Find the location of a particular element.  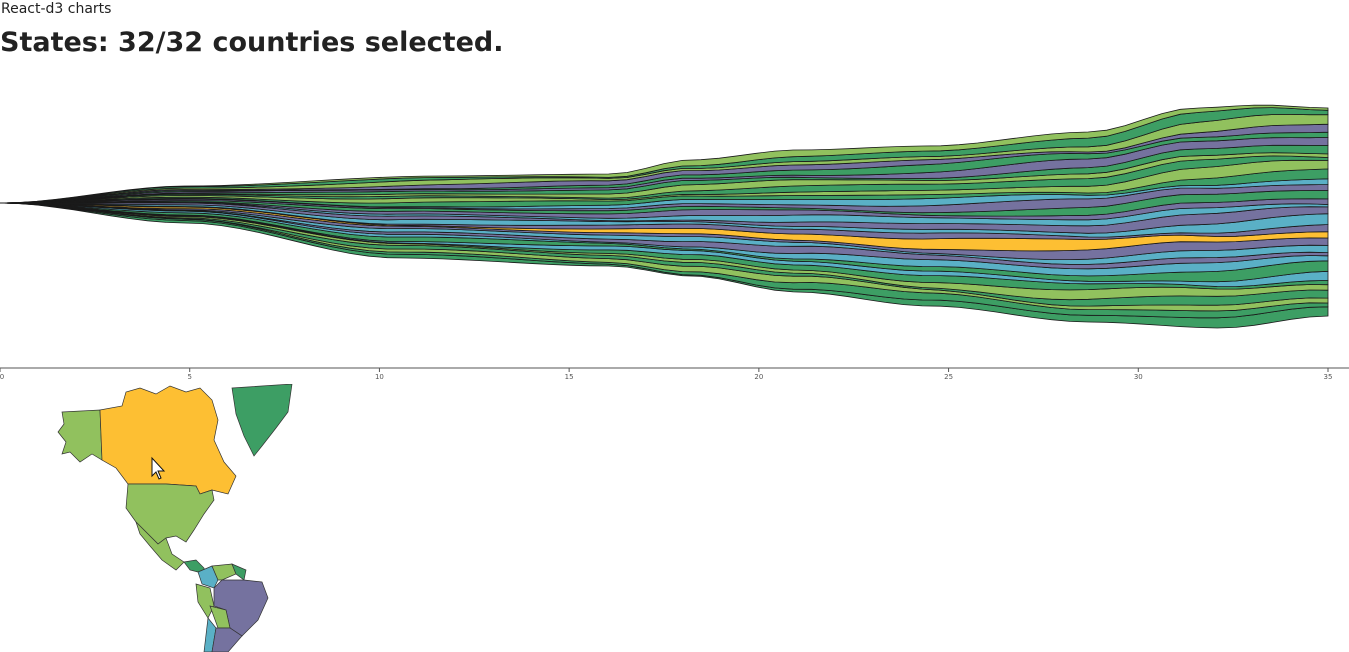

map-region-greenland is located at coordinates (262, 420).